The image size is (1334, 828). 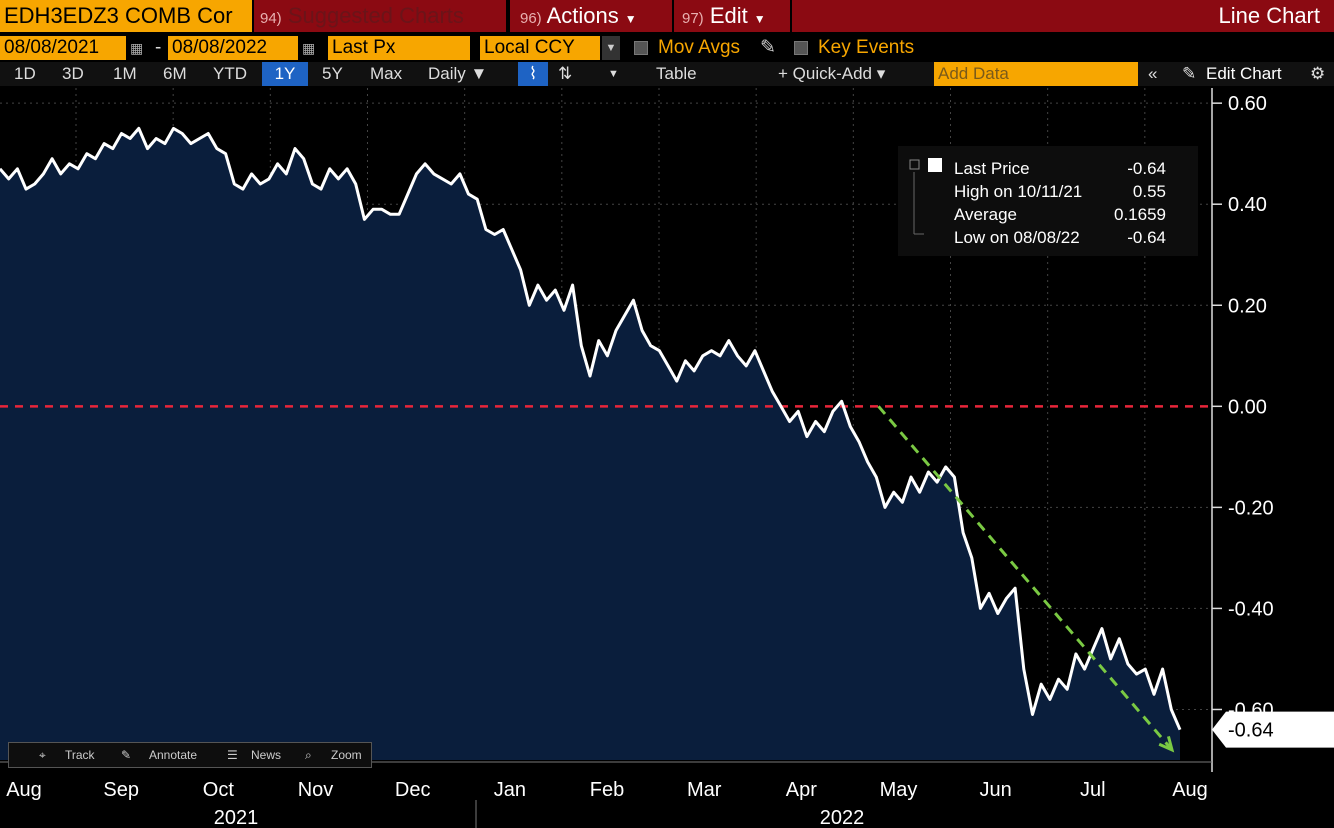 I want to click on last-value-badge, so click(x=1273, y=729).